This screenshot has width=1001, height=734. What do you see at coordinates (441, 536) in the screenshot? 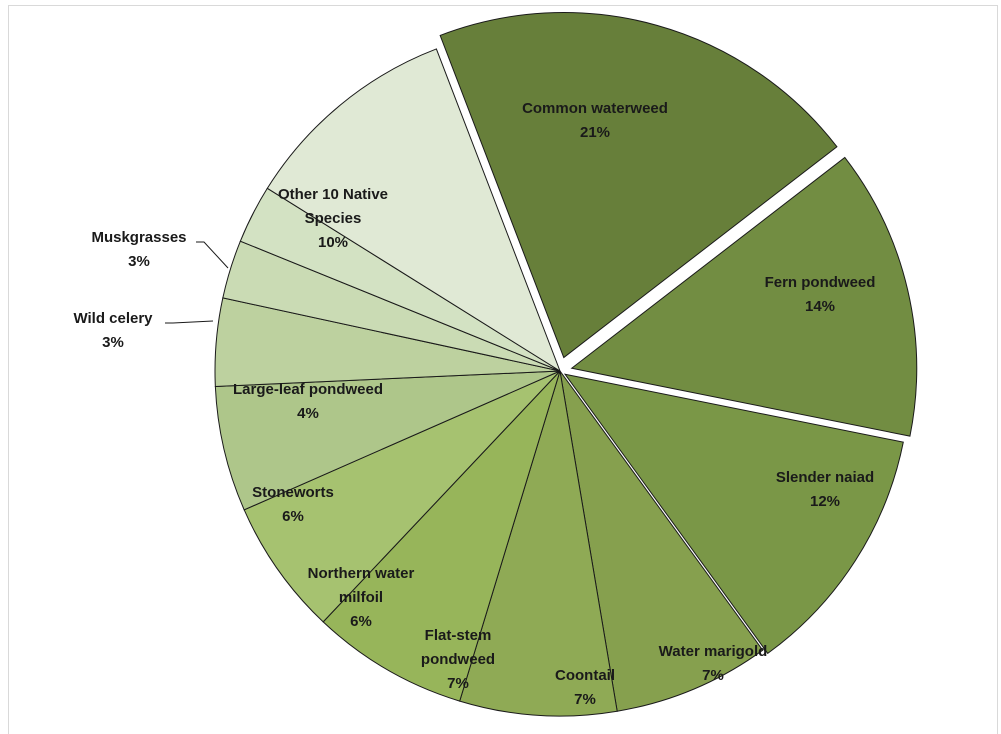
I see `slice-flat-stem-pondweed` at bounding box center [441, 536].